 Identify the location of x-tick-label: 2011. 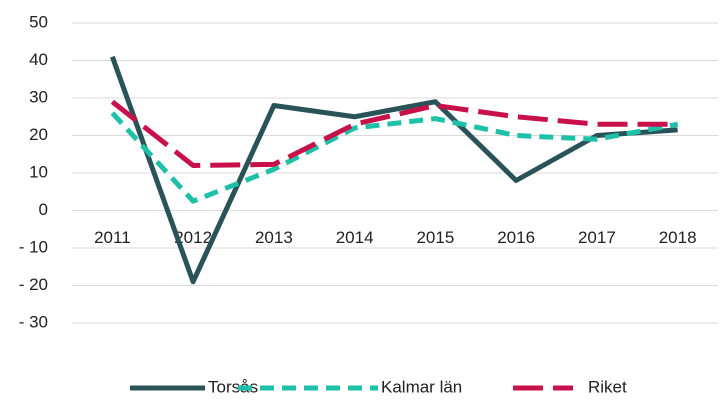
(112, 237).